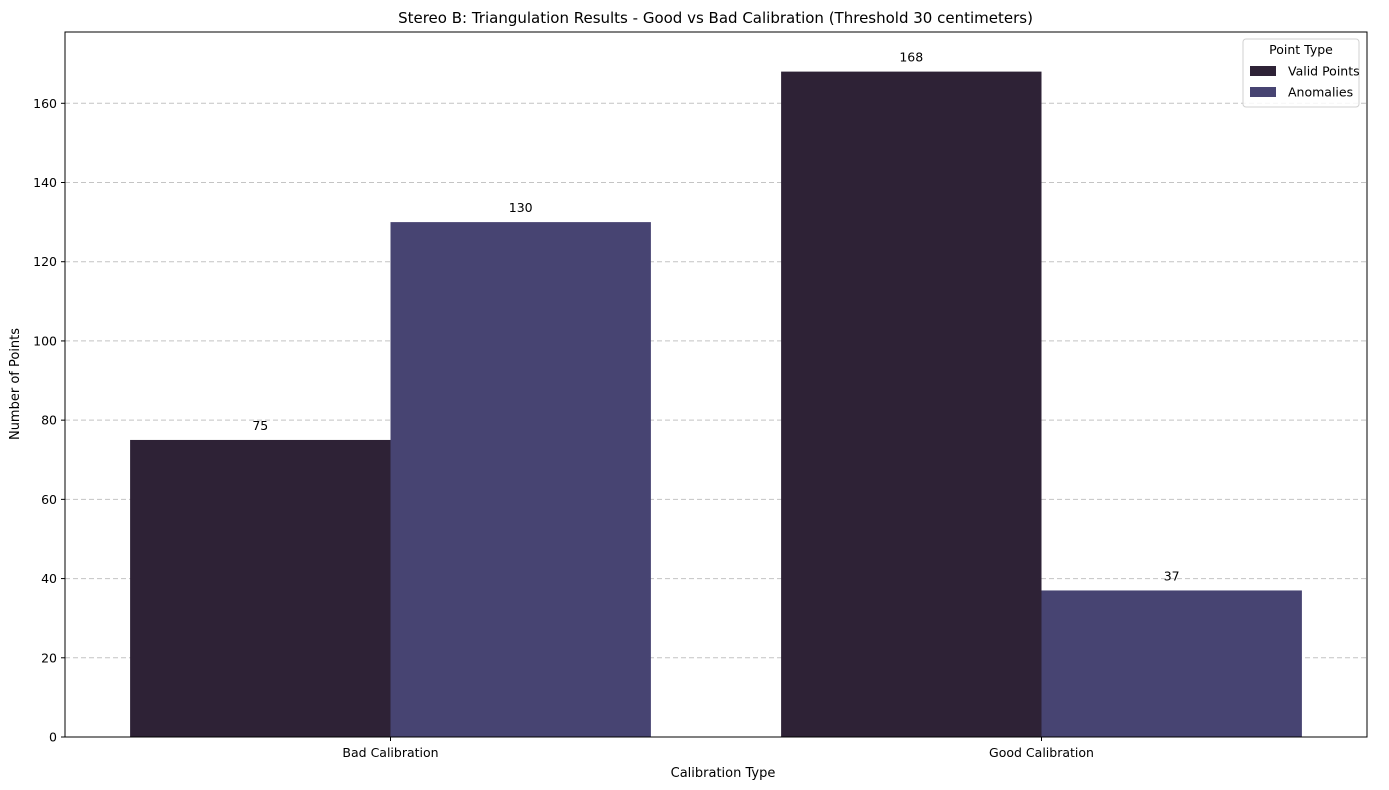 The width and height of the screenshot is (1389, 790). I want to click on y-tick-label: 40, so click(49, 578).